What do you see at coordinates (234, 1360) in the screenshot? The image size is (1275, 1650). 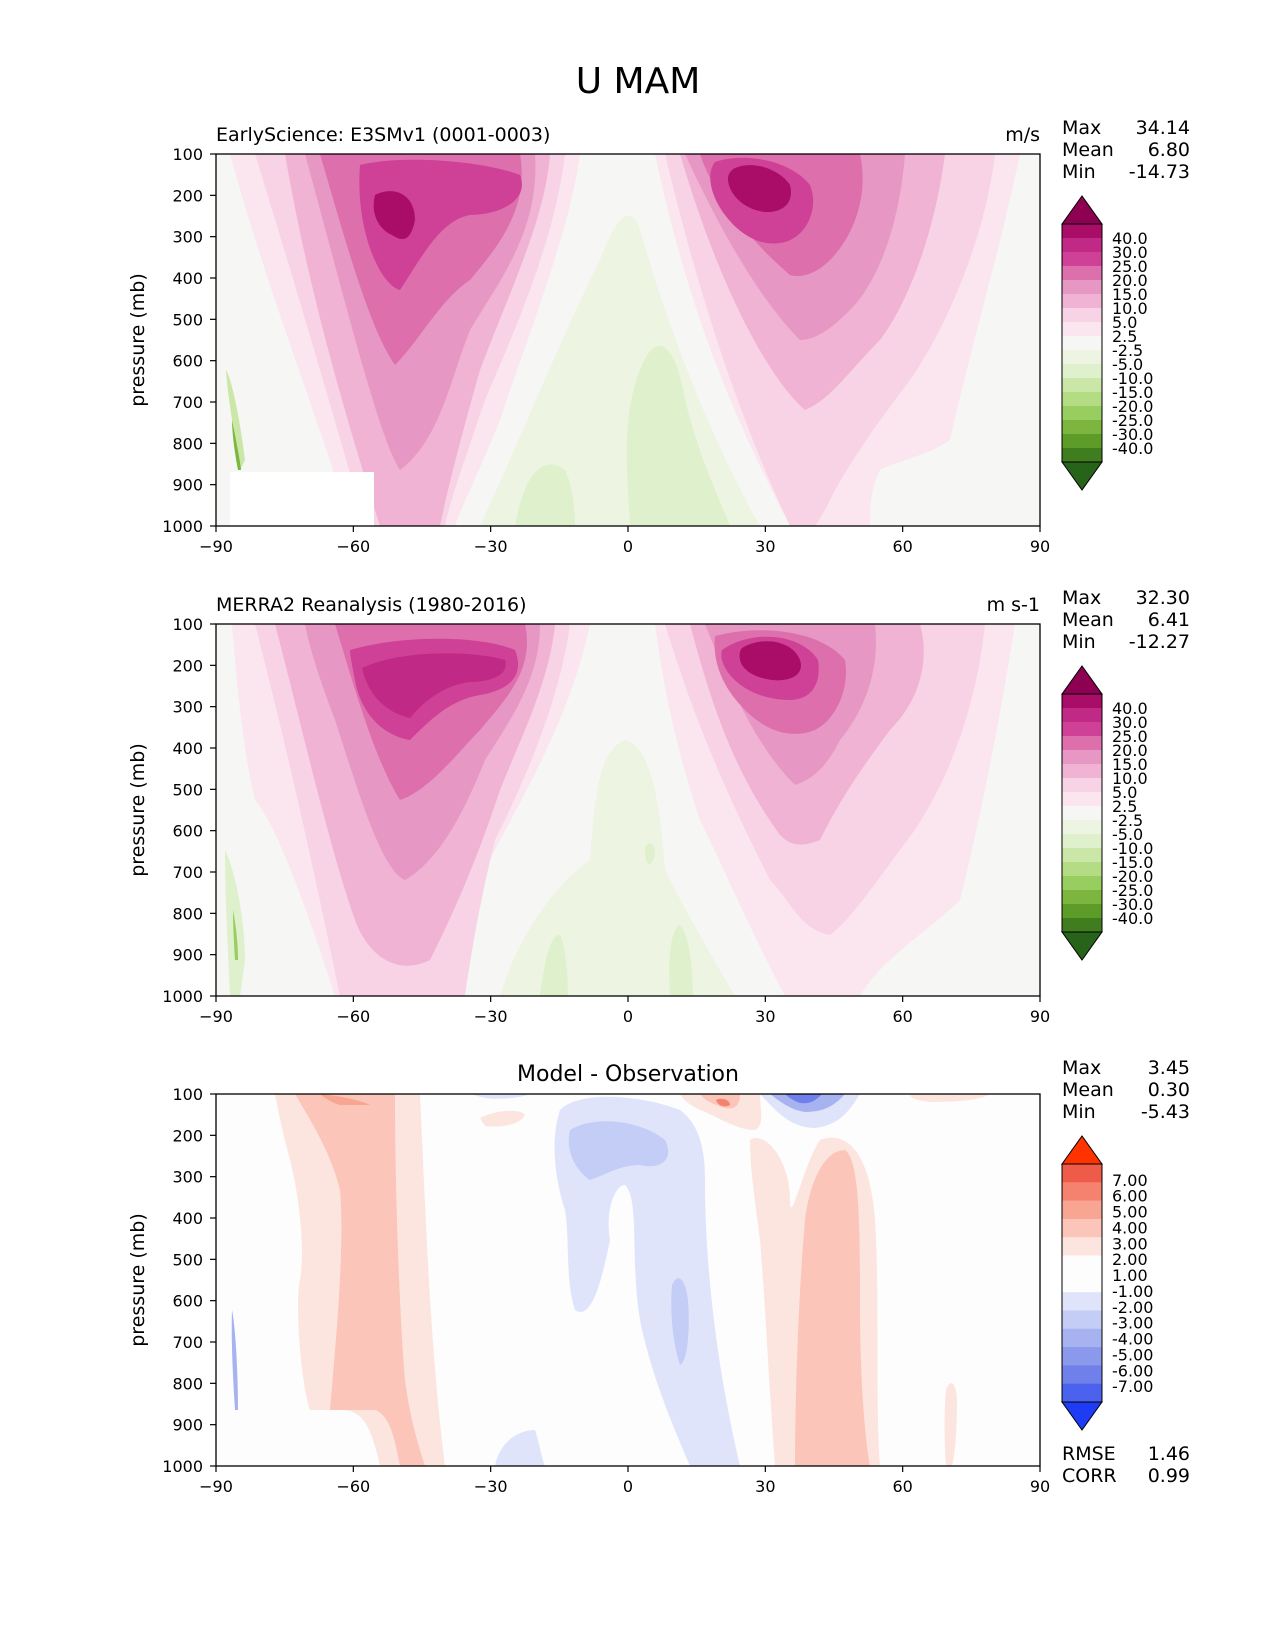 I see `antarctic-diff-negative` at bounding box center [234, 1360].